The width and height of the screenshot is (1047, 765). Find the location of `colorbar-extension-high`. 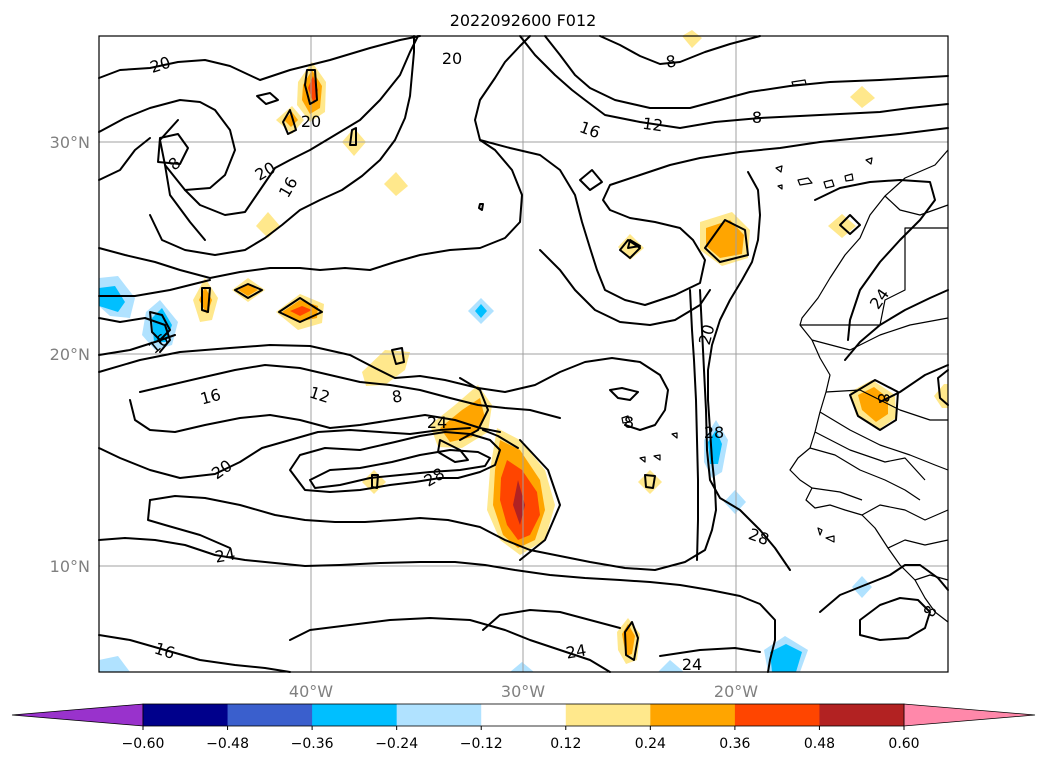

colorbar-extension-high is located at coordinates (969, 715).